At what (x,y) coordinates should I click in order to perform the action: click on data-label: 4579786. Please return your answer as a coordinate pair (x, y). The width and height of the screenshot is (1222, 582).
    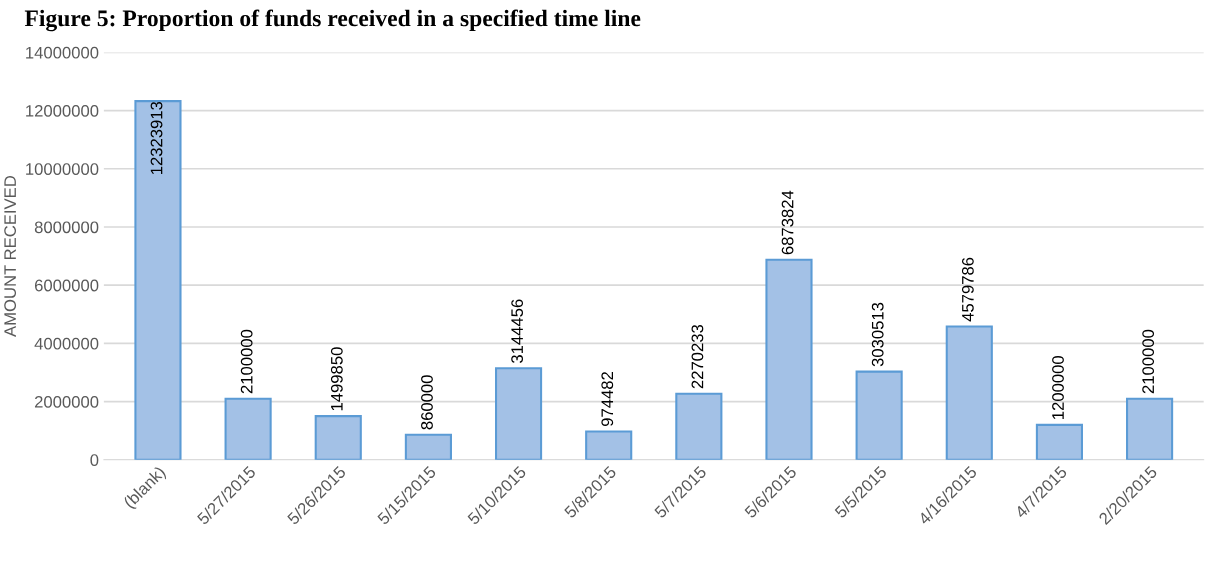
    Looking at the image, I should click on (967, 289).